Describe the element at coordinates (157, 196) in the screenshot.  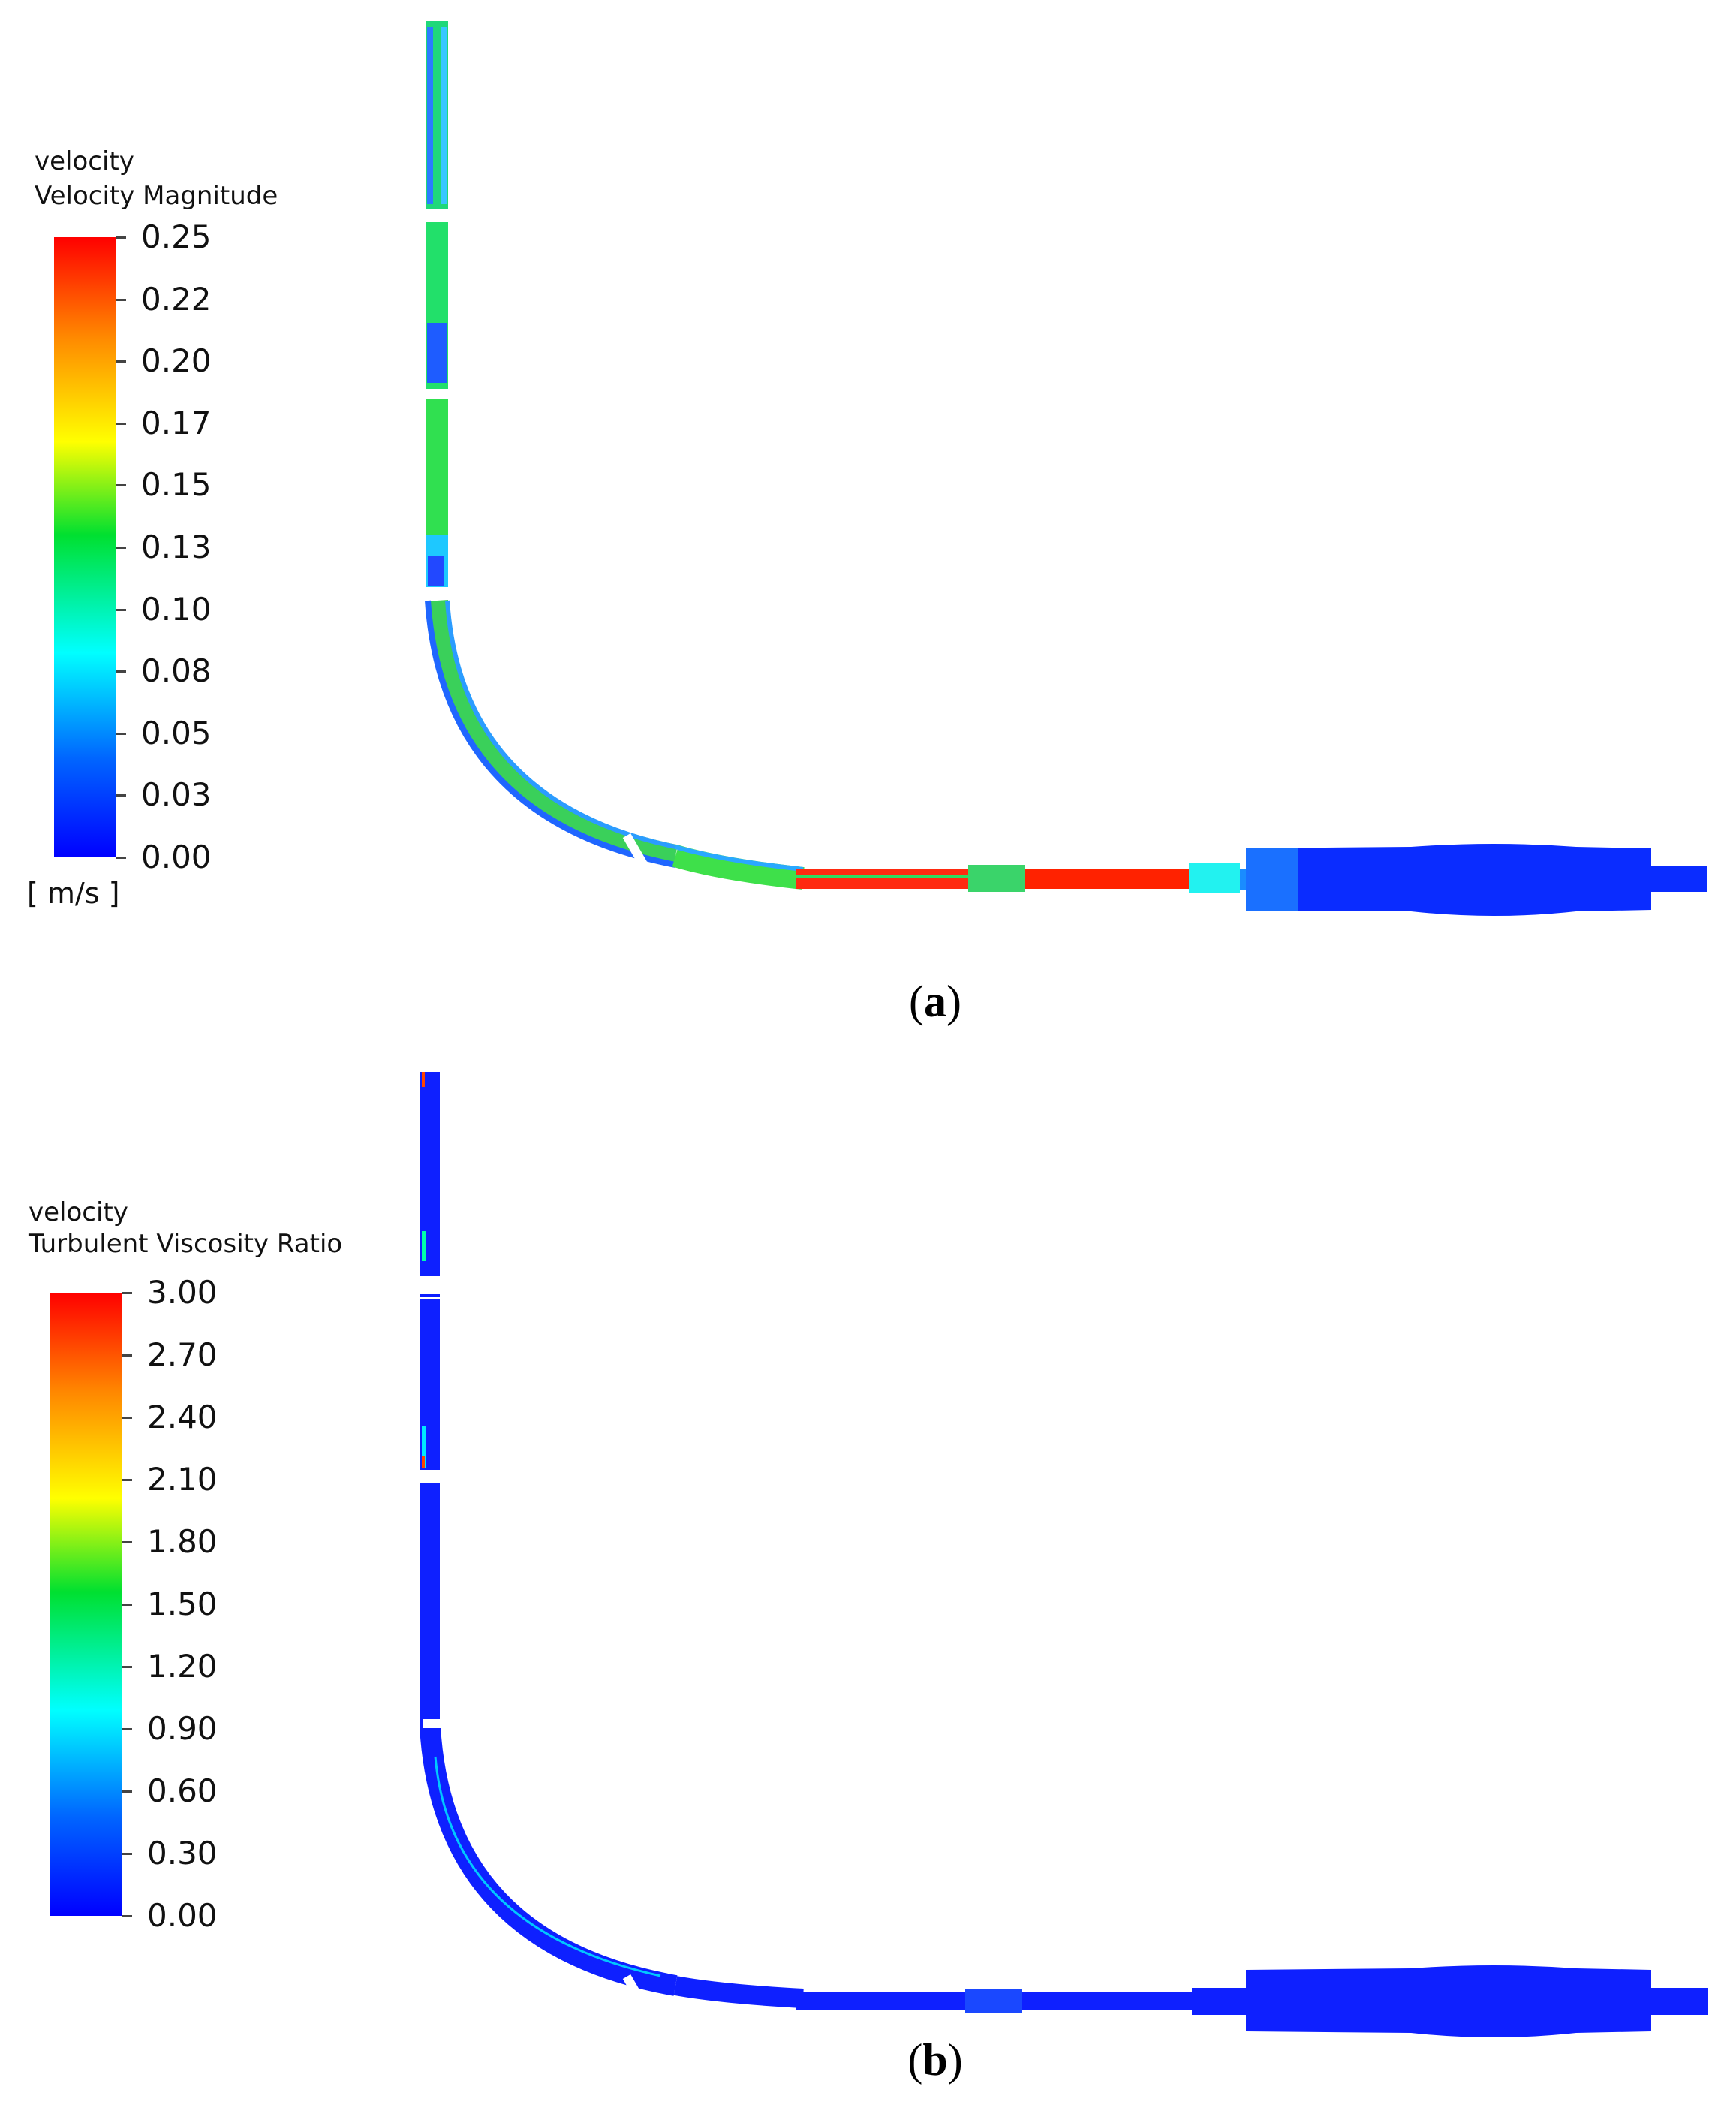
I see `legend-title: Velocity Magnitude` at that location.